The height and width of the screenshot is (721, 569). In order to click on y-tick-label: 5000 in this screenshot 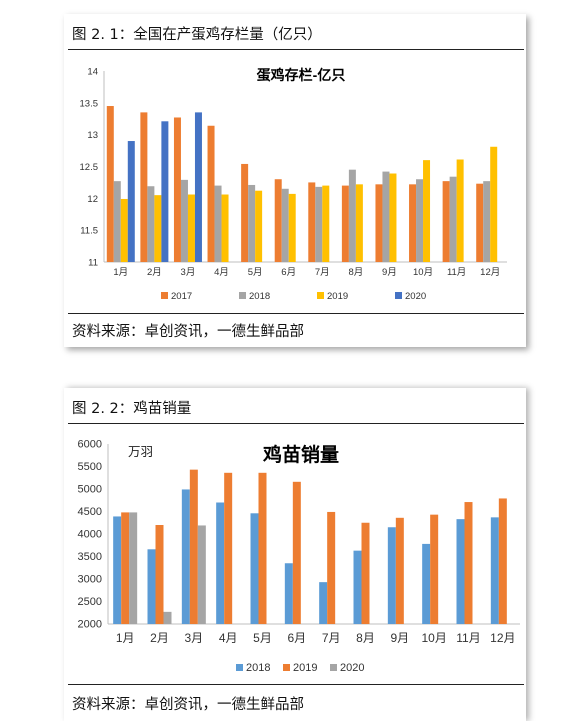, I will do `click(90, 490)`.